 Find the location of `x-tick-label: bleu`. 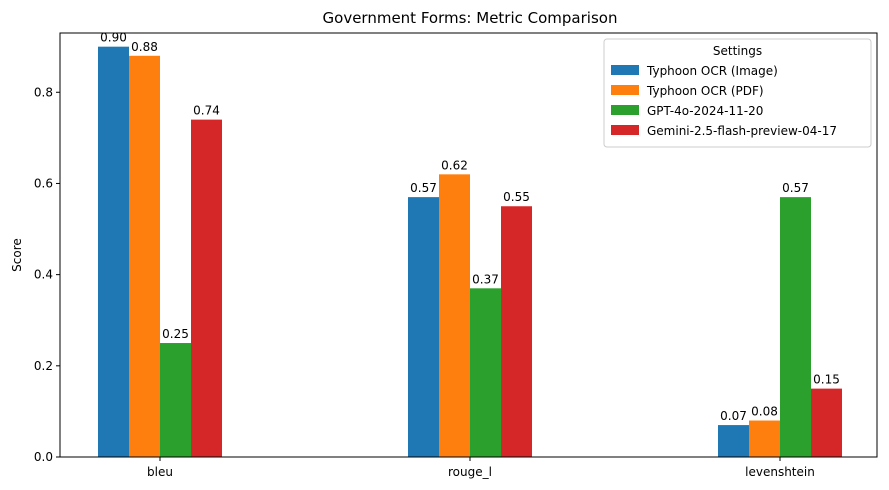

x-tick-label: bleu is located at coordinates (160, 472).